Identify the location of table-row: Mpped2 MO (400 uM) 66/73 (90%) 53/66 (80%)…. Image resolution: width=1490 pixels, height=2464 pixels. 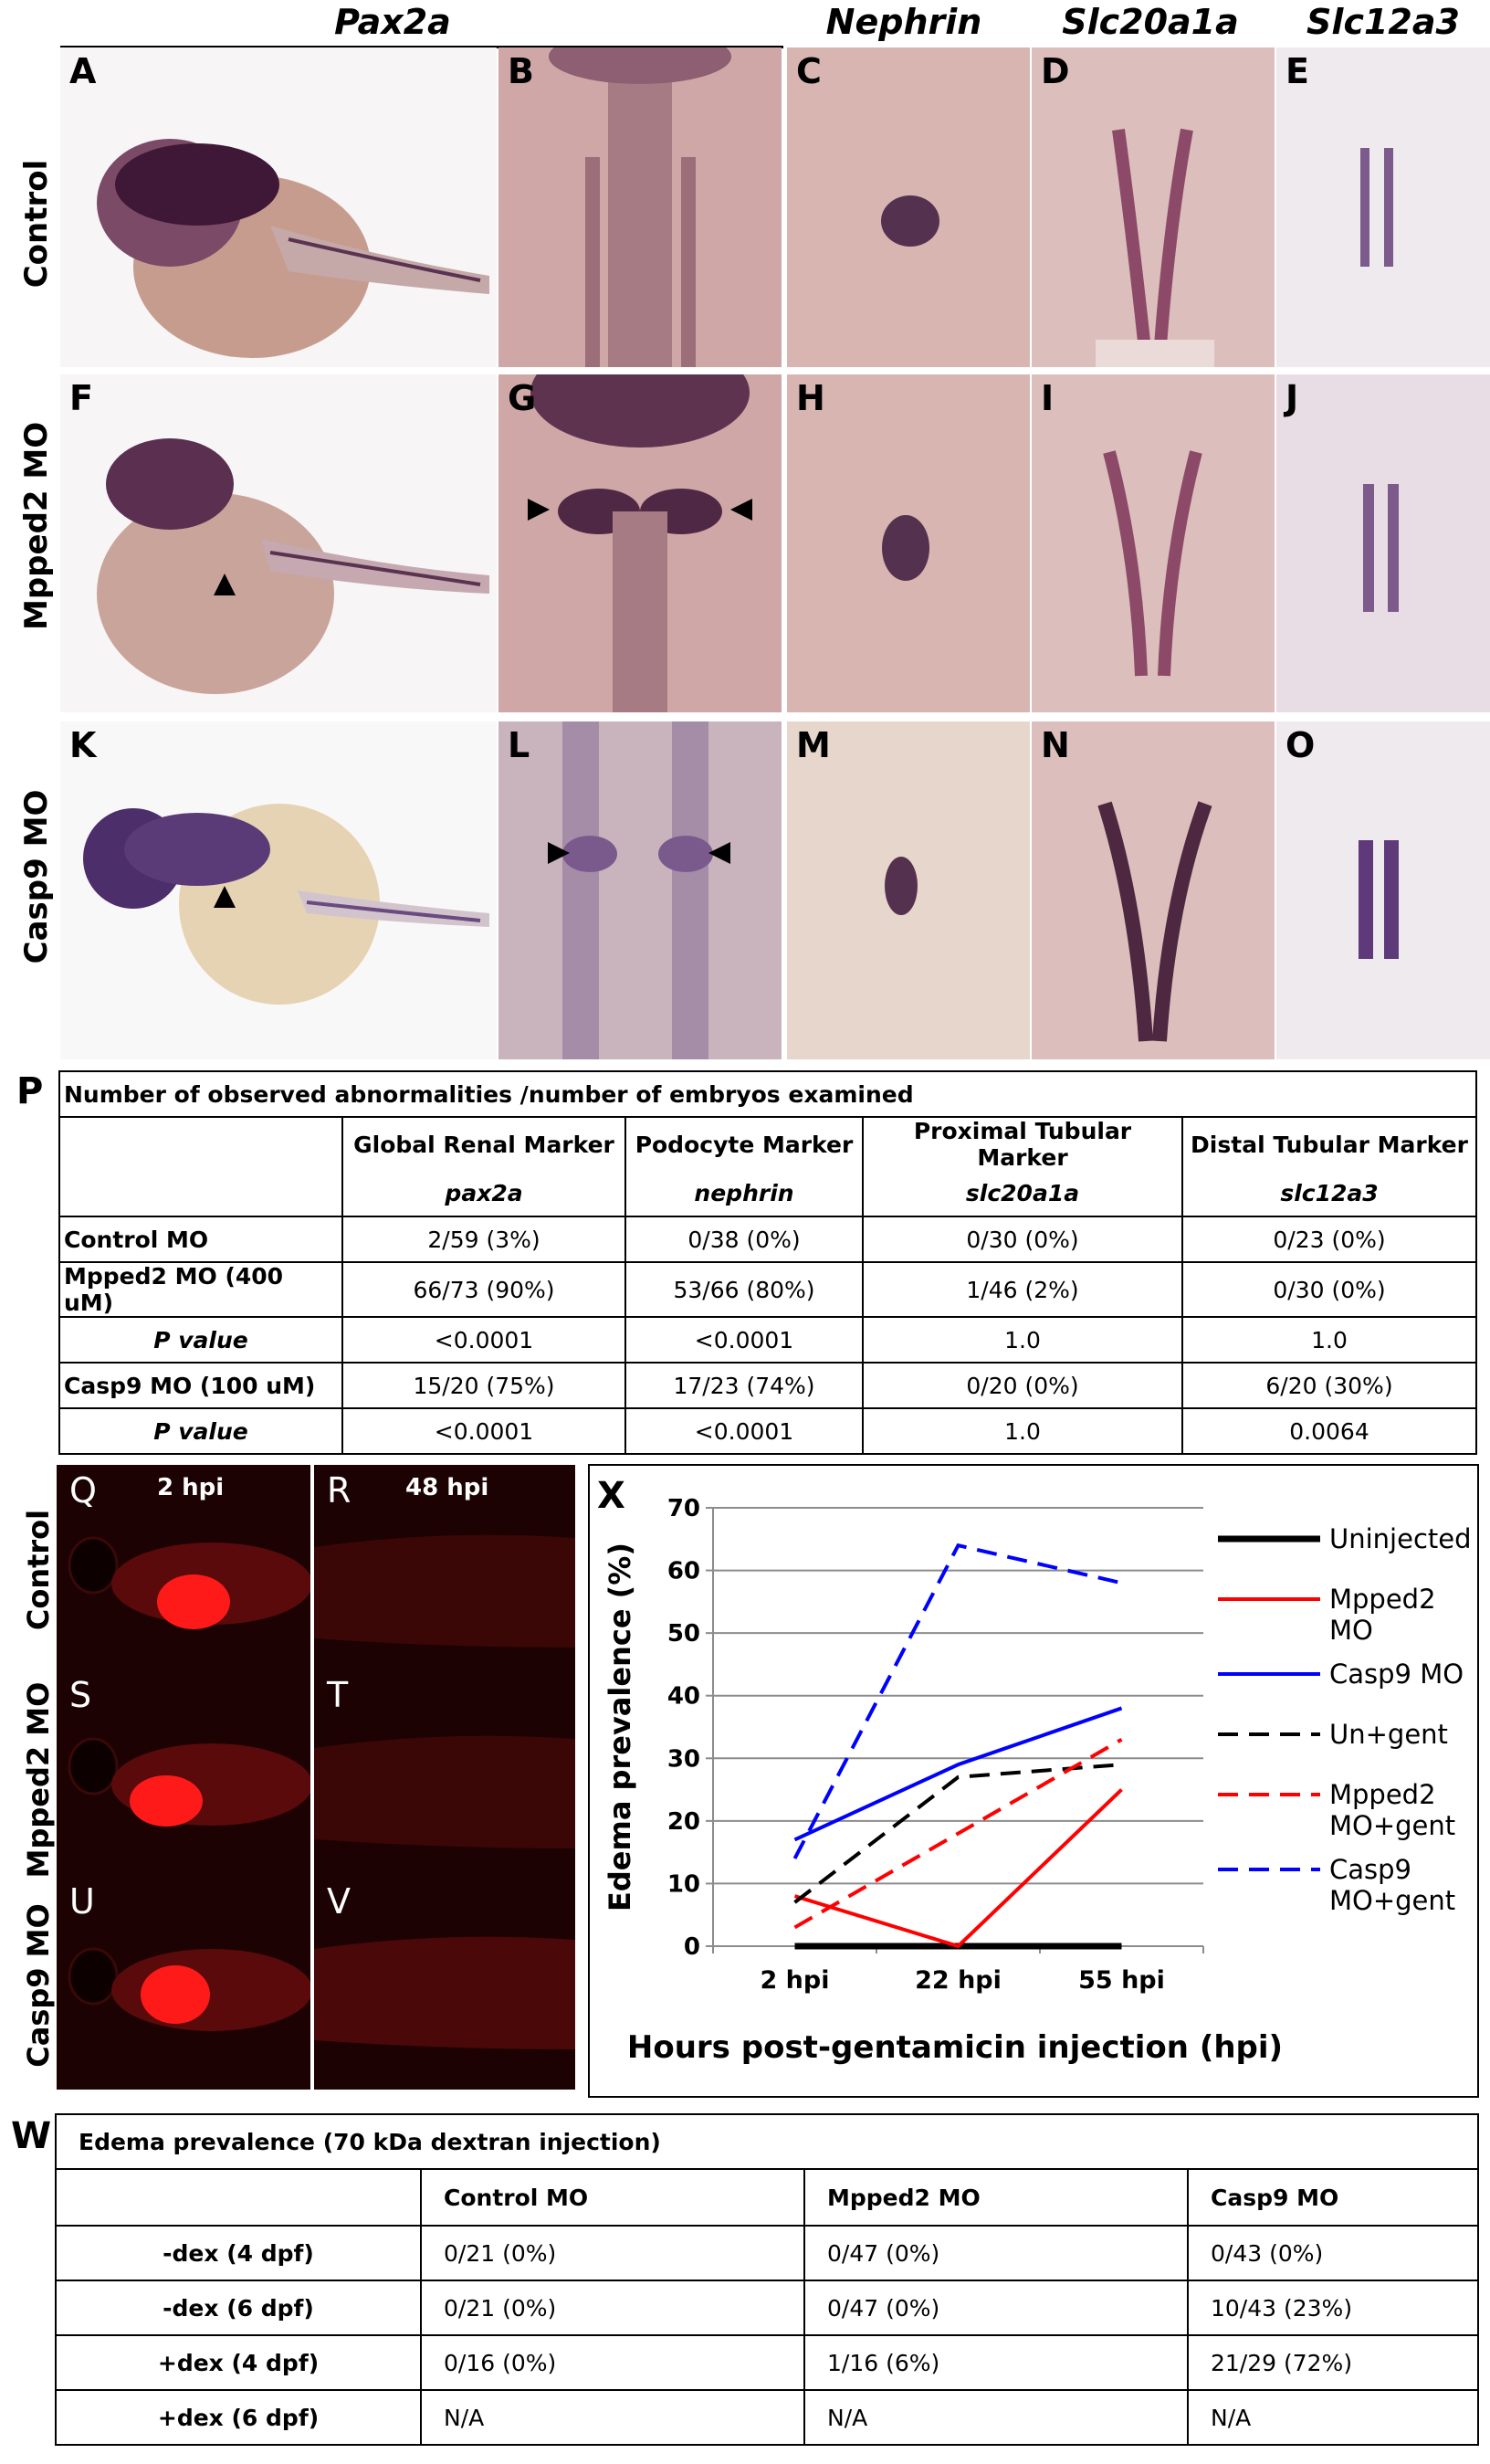
(767, 1289).